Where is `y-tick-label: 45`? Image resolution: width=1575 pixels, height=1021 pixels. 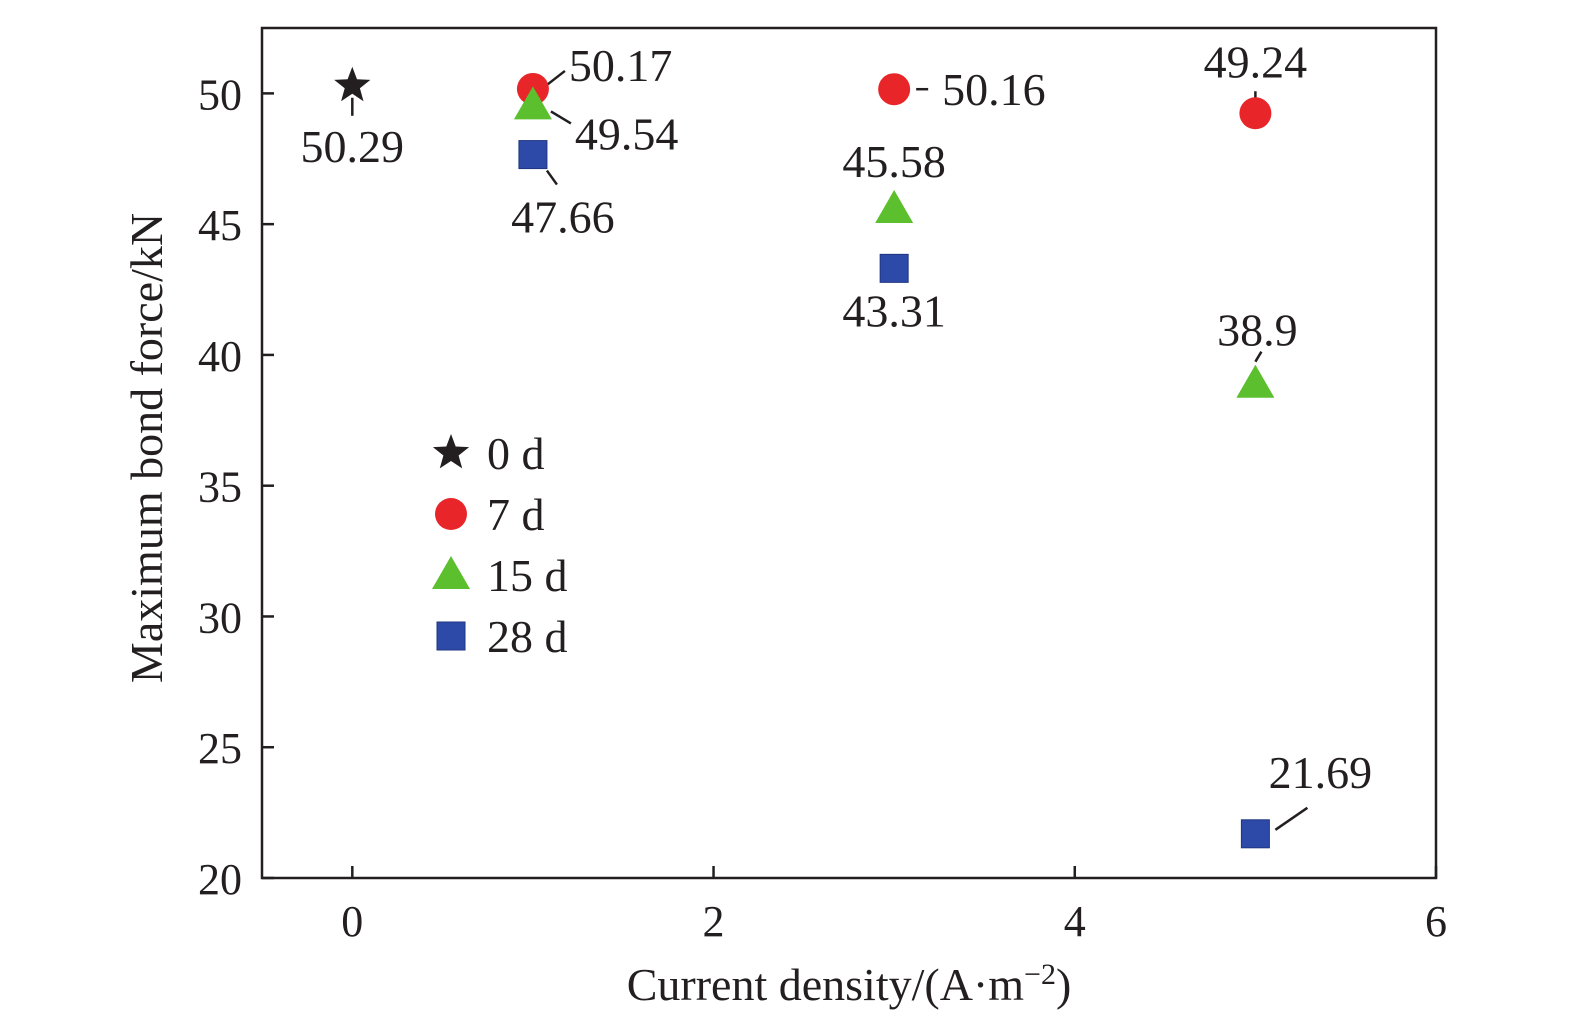
y-tick-label: 45 is located at coordinates (220, 225).